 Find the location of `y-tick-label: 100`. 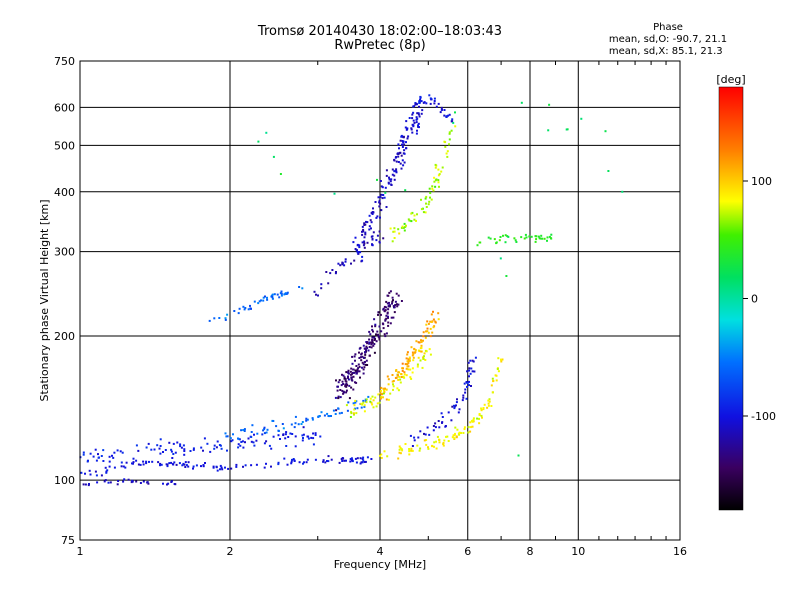

y-tick-label: 100 is located at coordinates (64, 480).